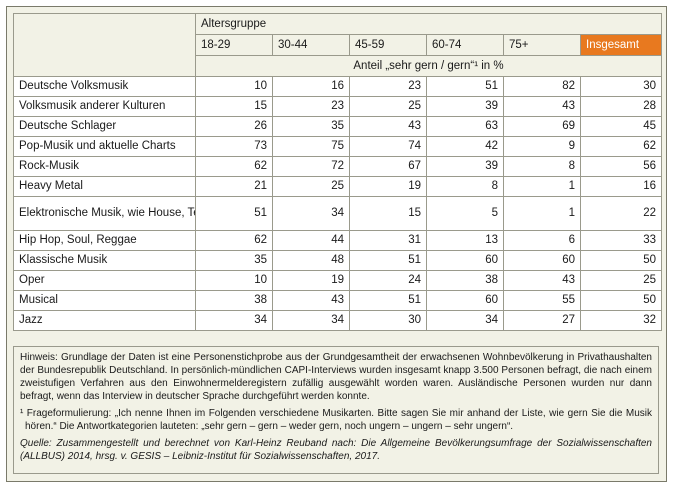 Image resolution: width=675 pixels, height=490 pixels. Describe the element at coordinates (621, 126) in the screenshot. I see `total-value: 45` at that location.